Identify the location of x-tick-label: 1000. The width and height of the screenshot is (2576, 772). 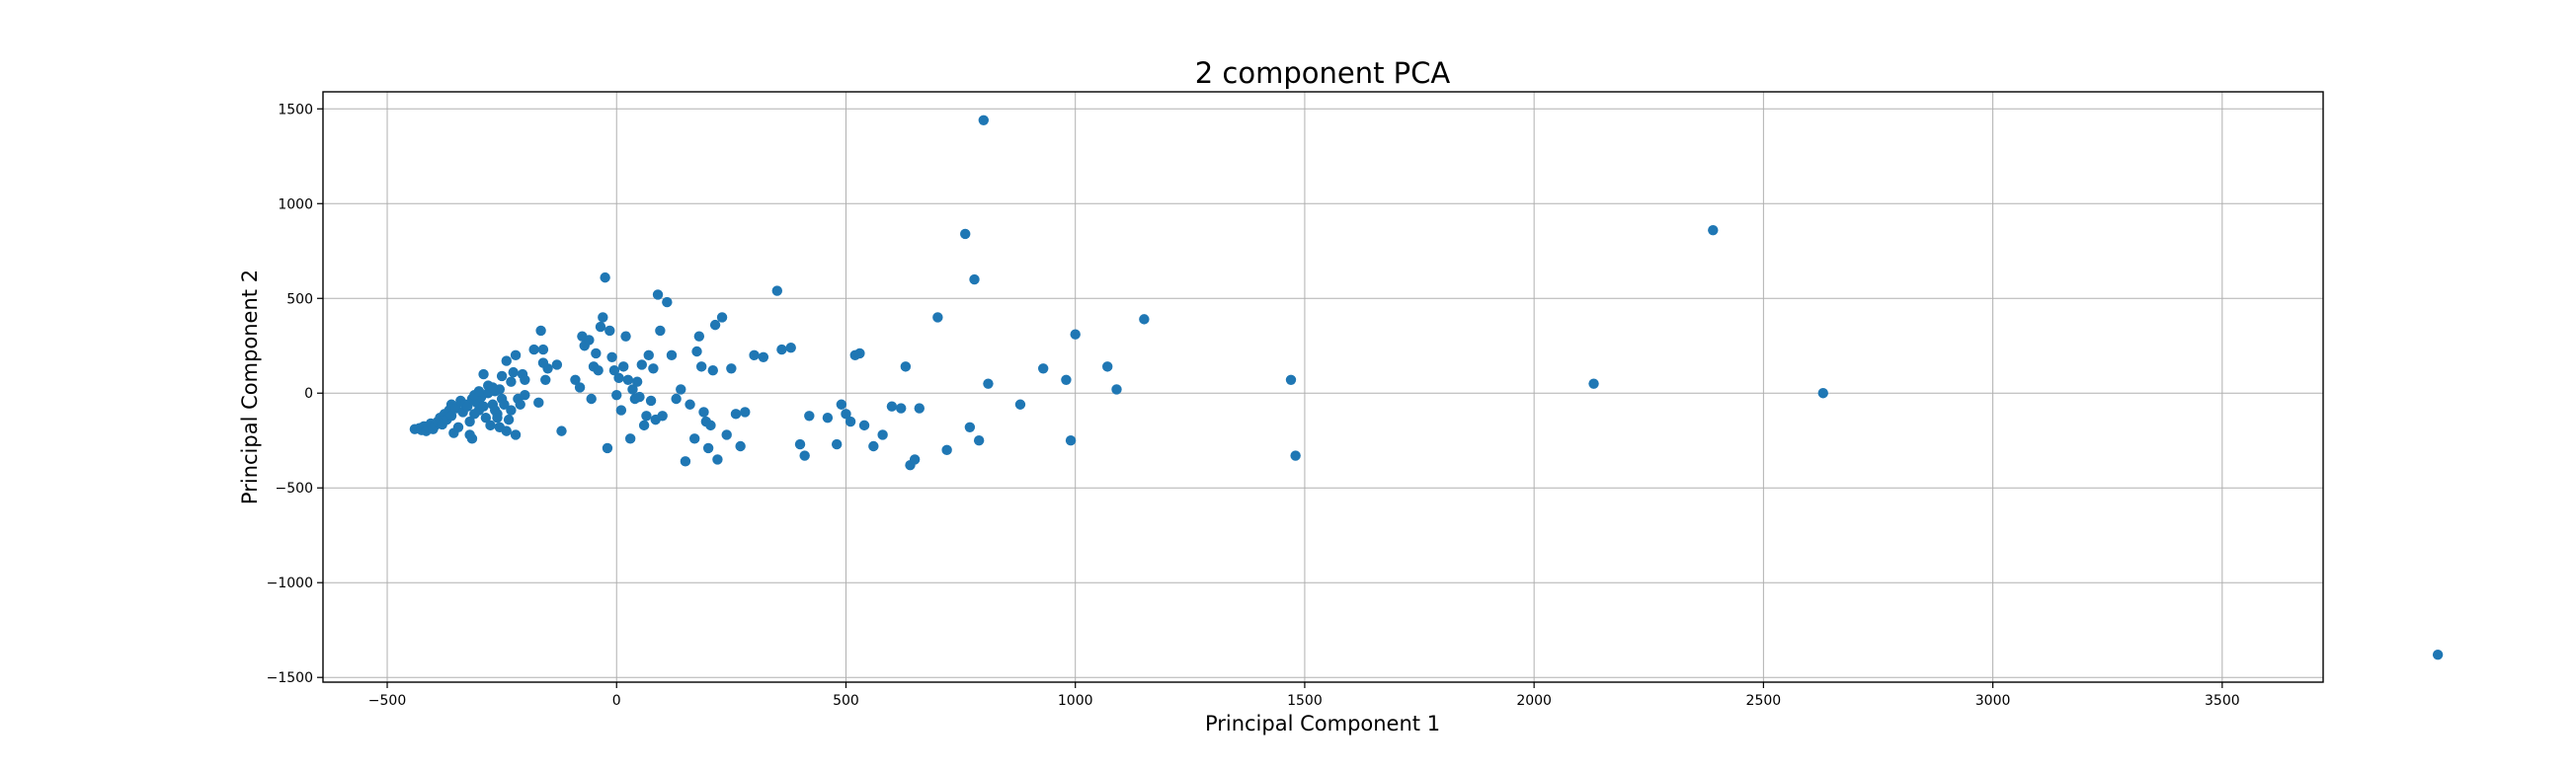
(1075, 701).